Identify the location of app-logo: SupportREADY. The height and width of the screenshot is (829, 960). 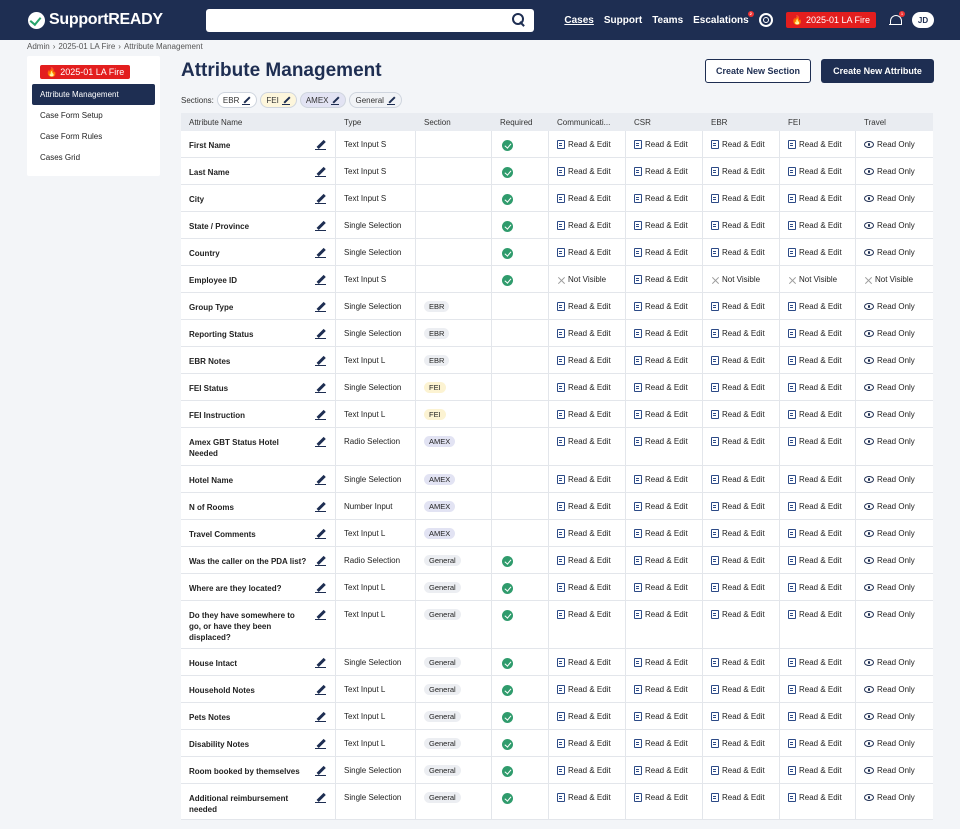
(117, 20).